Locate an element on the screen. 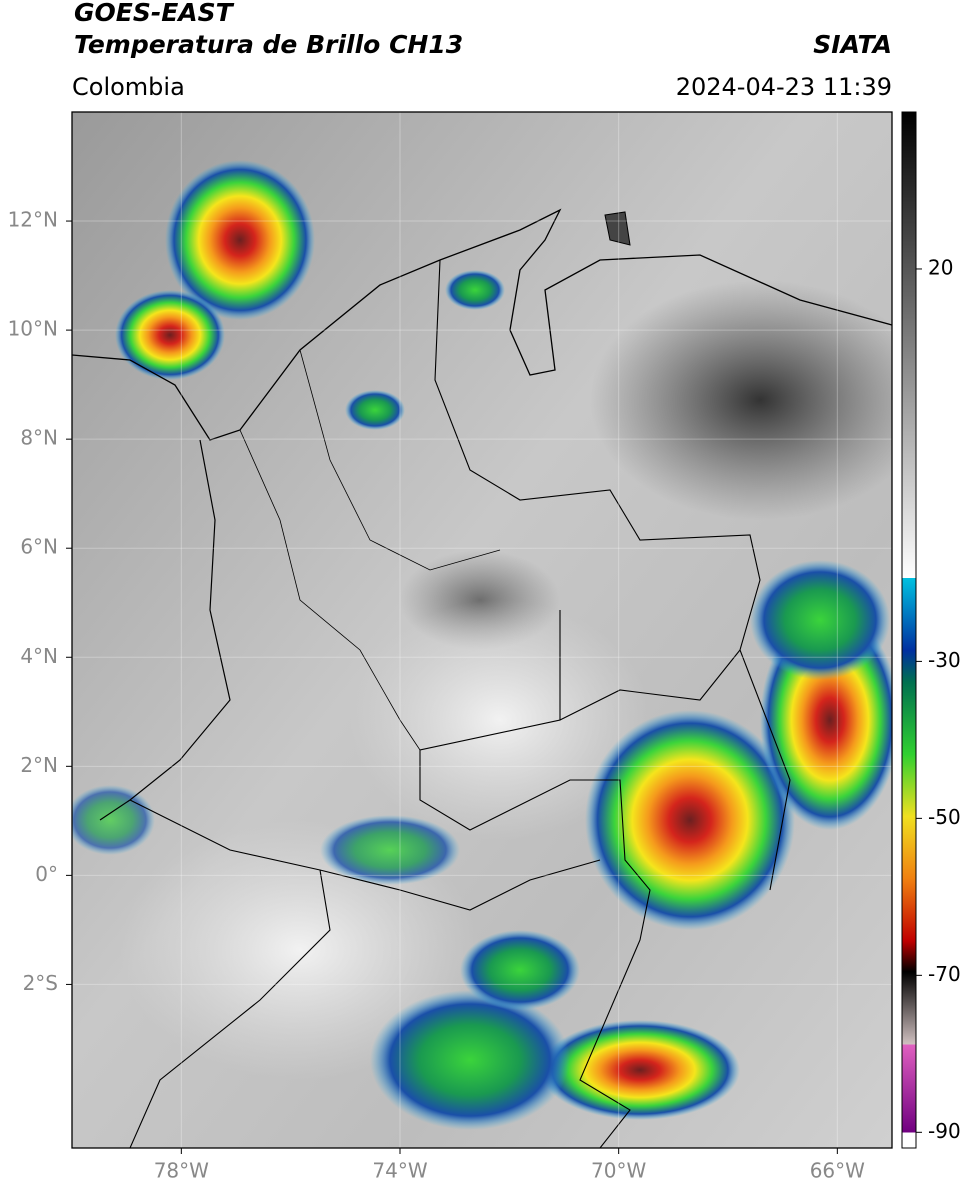  source-label: SIATA is located at coordinates (852, 44).